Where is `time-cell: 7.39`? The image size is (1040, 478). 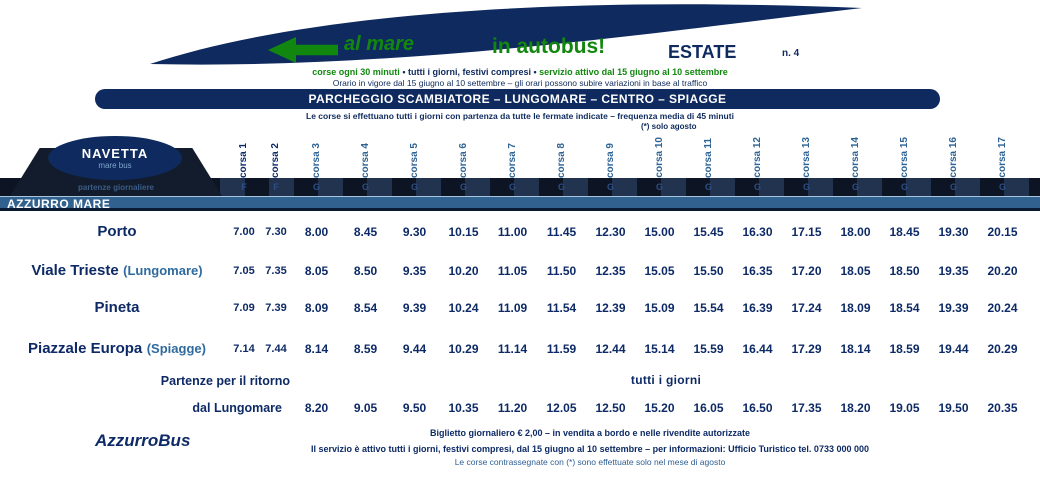 time-cell: 7.39 is located at coordinates (276, 308).